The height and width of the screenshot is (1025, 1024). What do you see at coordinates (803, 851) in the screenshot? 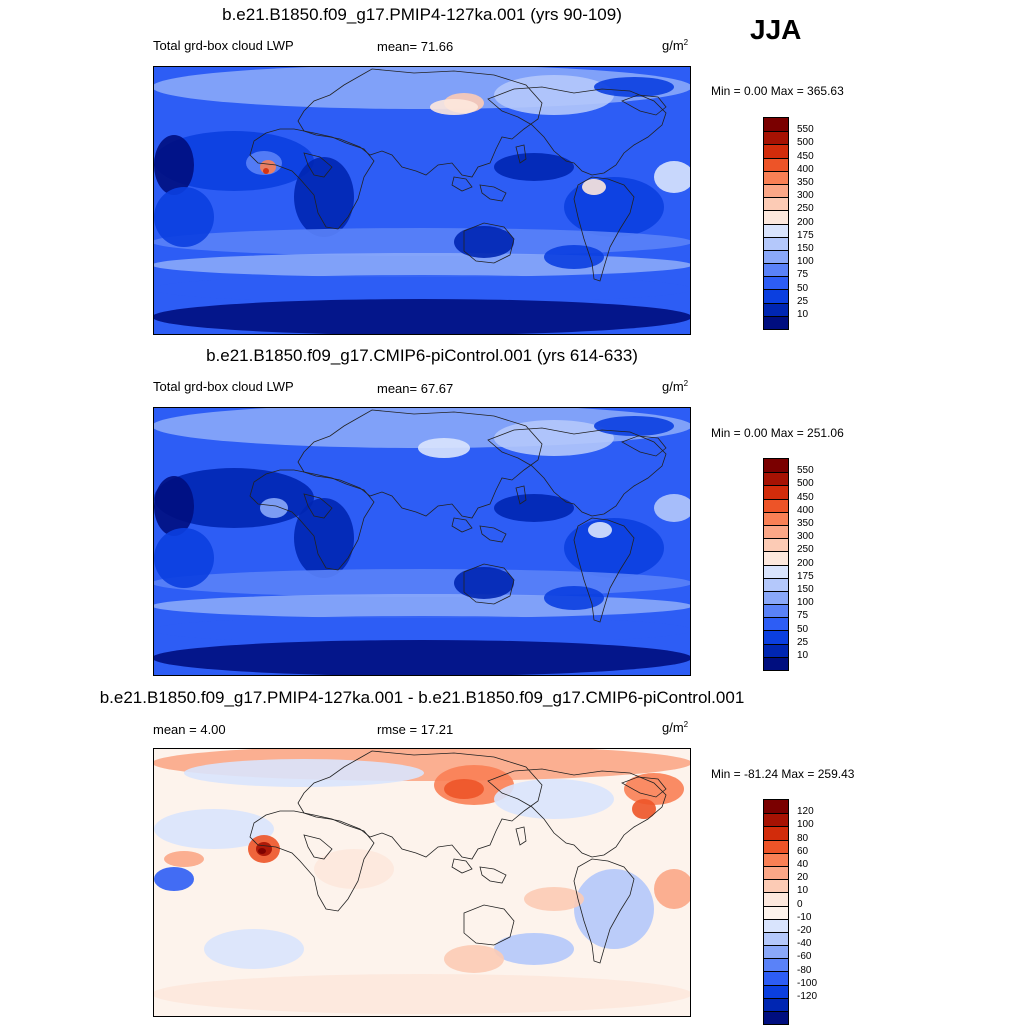
I see `colorbar-tick-label: 60` at bounding box center [803, 851].